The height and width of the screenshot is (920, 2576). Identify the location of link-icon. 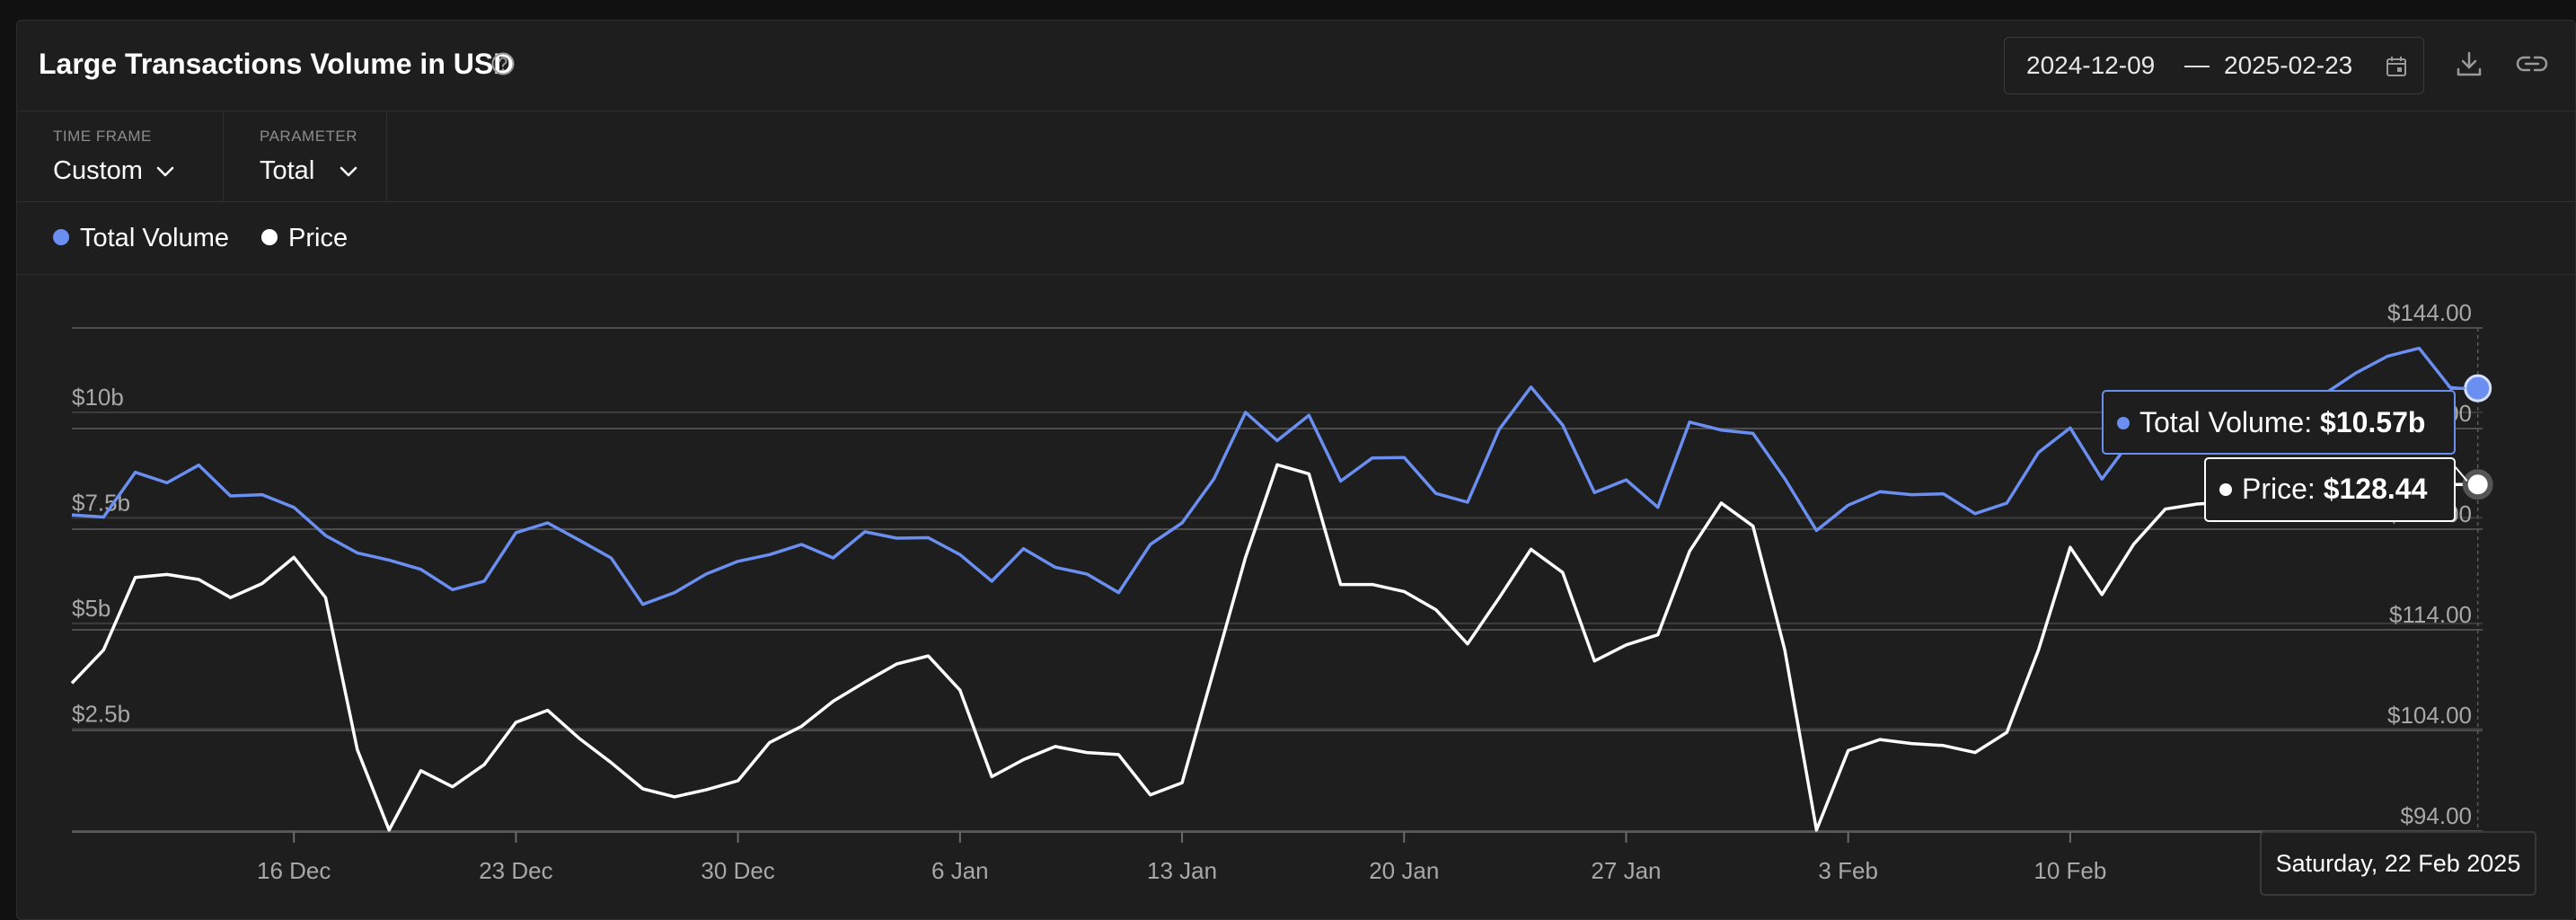
(2532, 64).